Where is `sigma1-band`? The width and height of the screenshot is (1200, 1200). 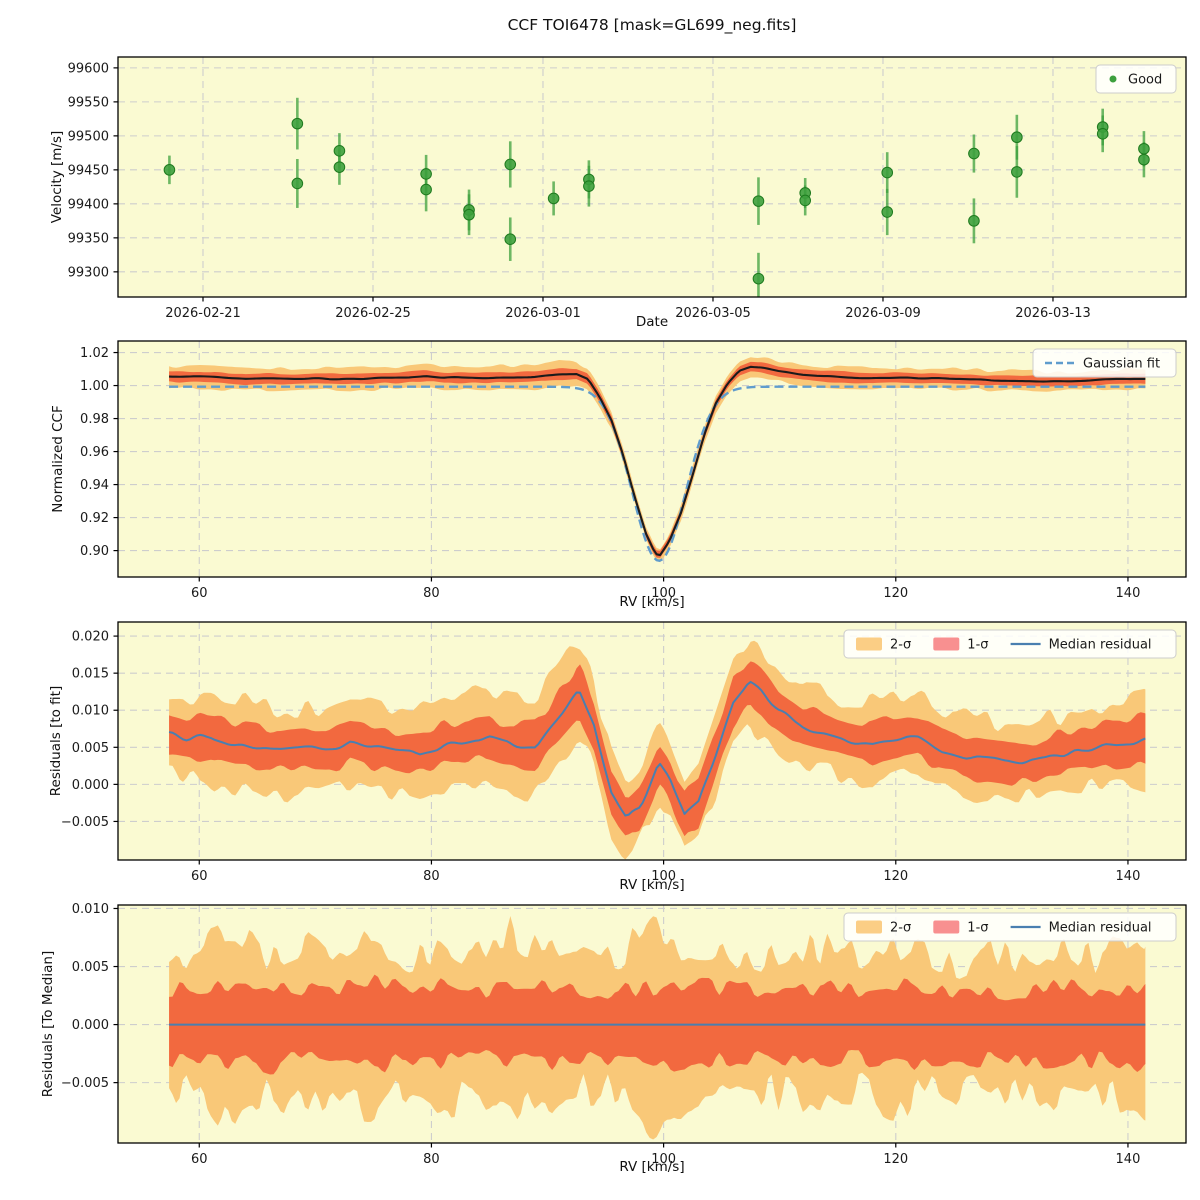 sigma1-band is located at coordinates (657, 749).